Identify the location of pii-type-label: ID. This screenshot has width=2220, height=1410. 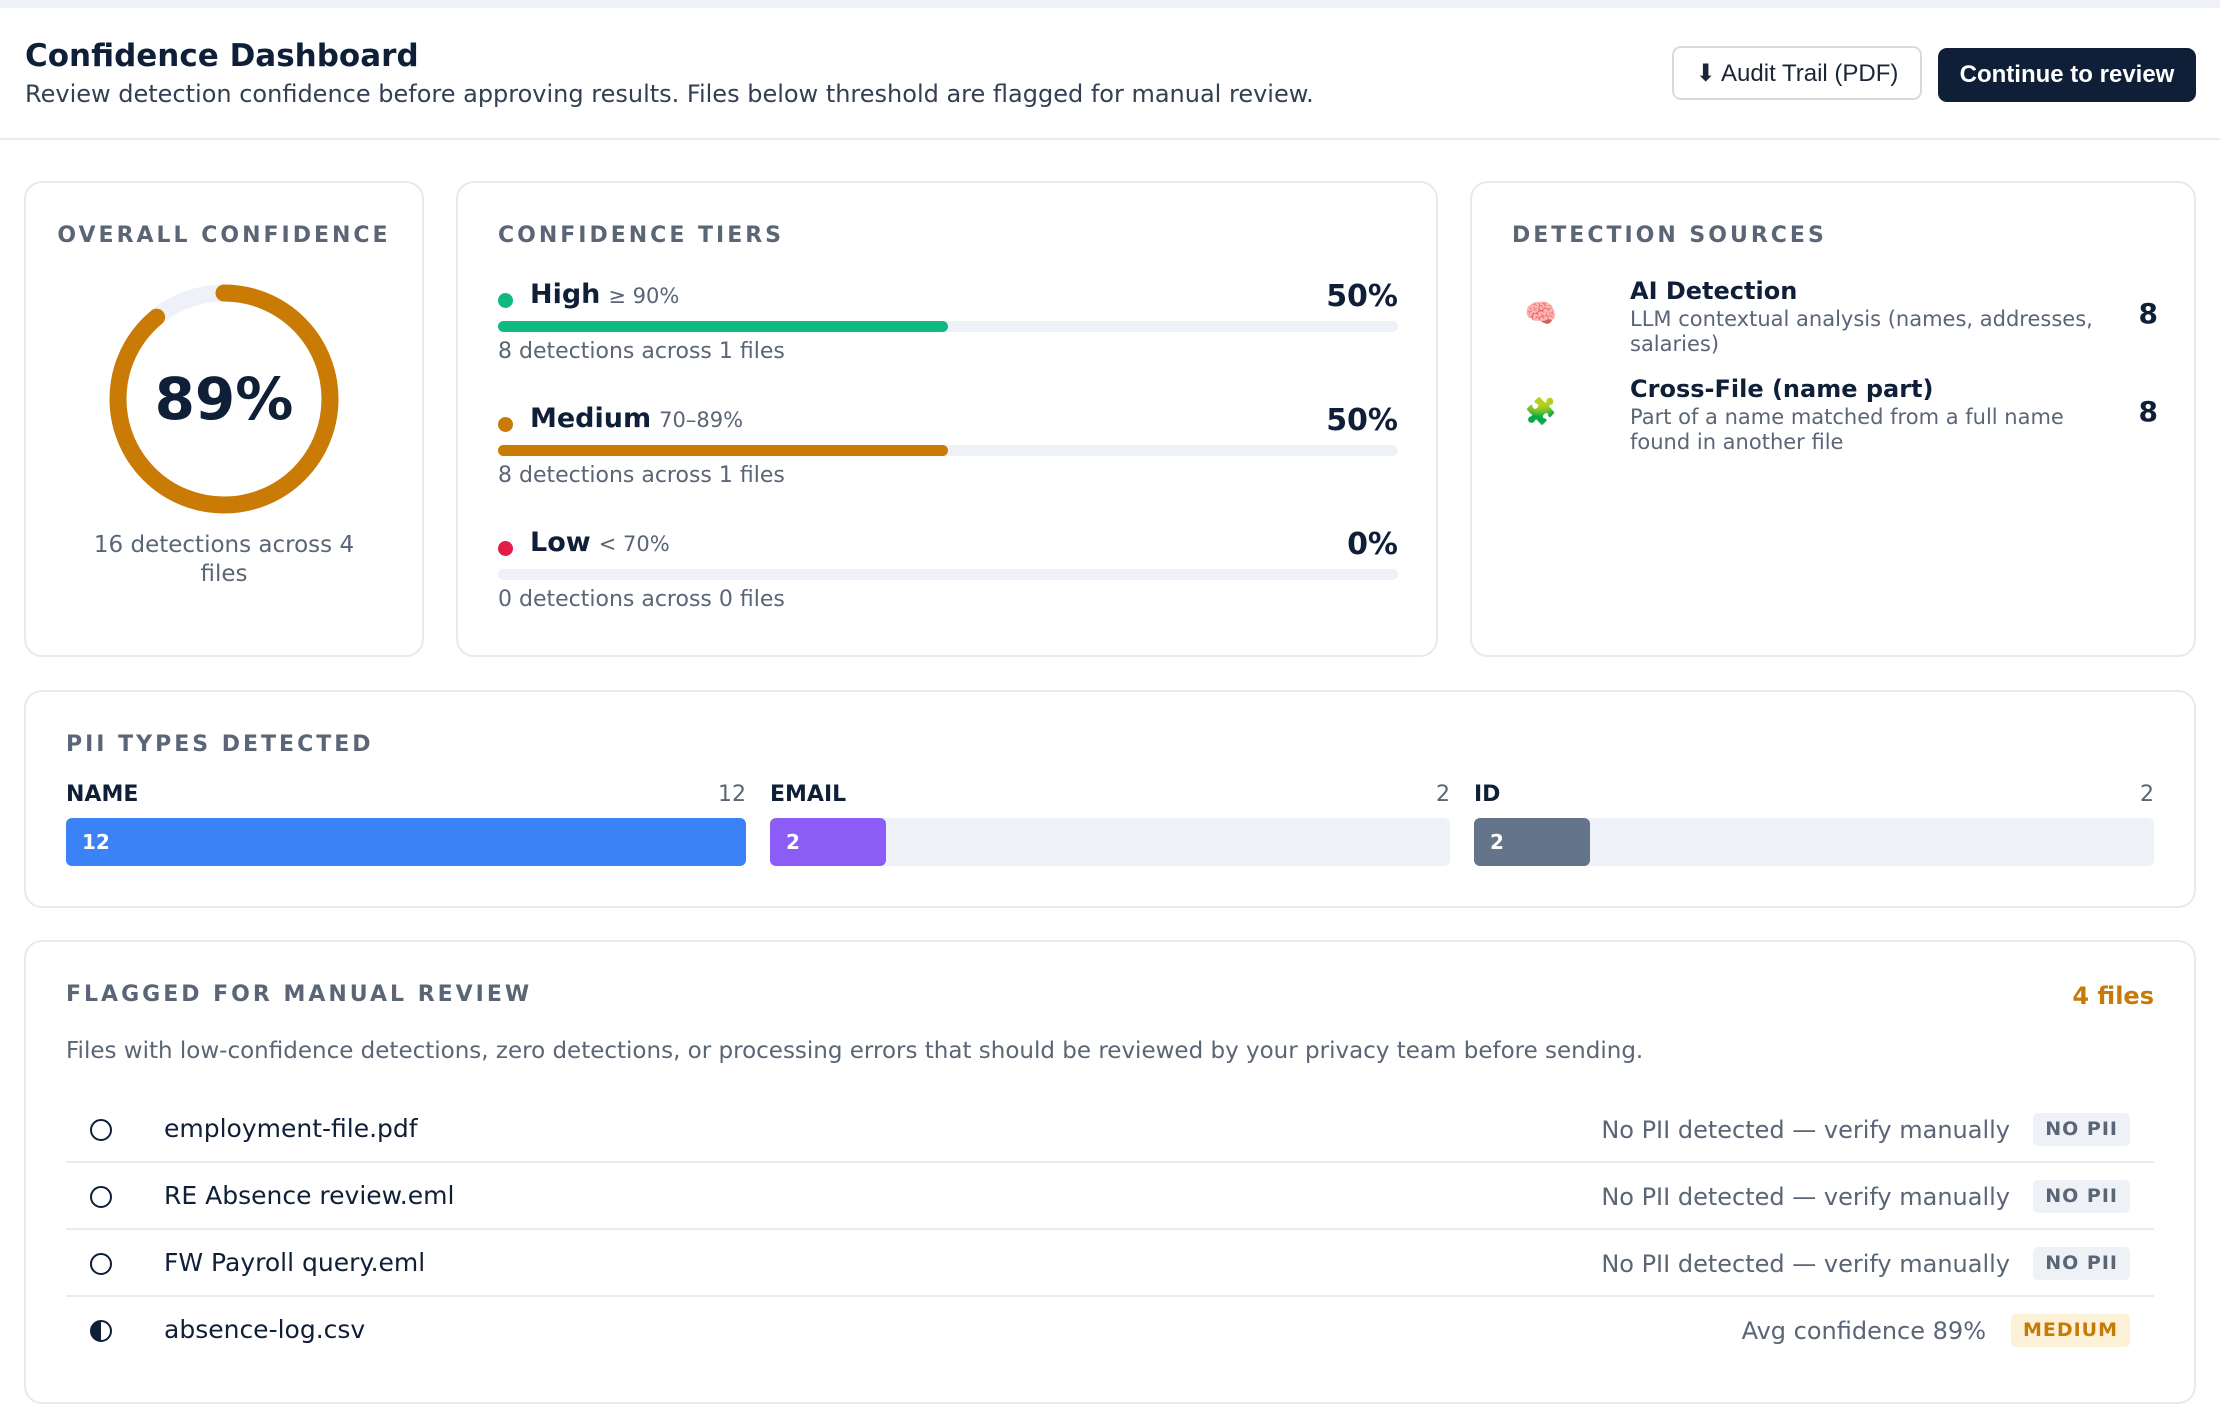
(1487, 794).